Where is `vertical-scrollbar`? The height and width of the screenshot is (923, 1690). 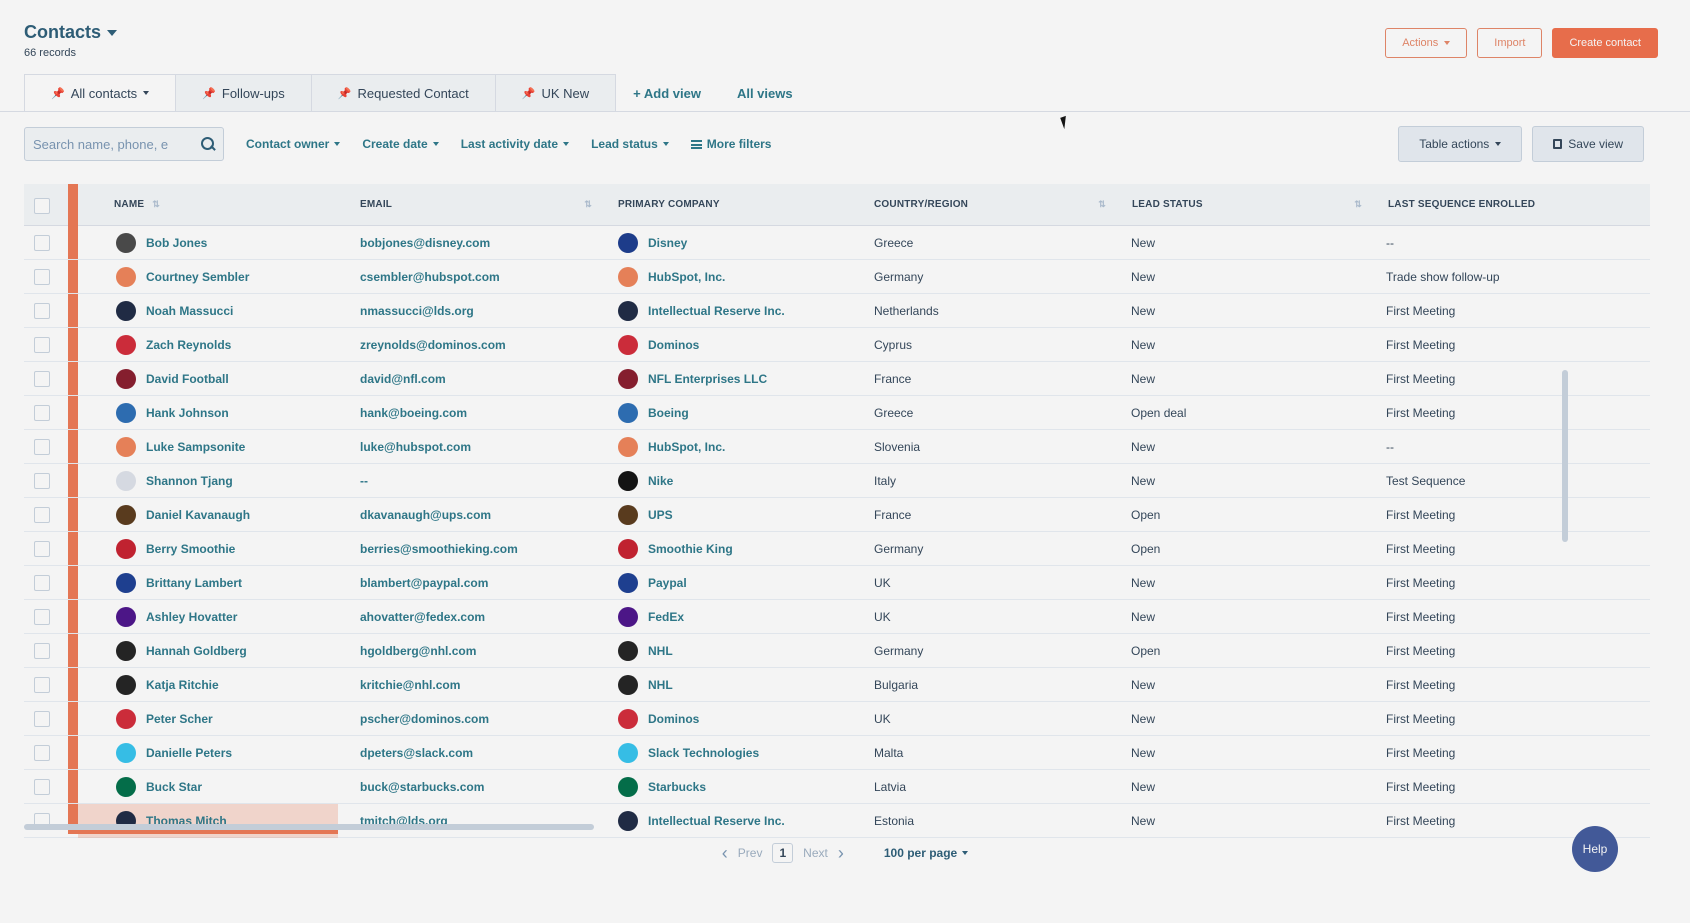 vertical-scrollbar is located at coordinates (1565, 456).